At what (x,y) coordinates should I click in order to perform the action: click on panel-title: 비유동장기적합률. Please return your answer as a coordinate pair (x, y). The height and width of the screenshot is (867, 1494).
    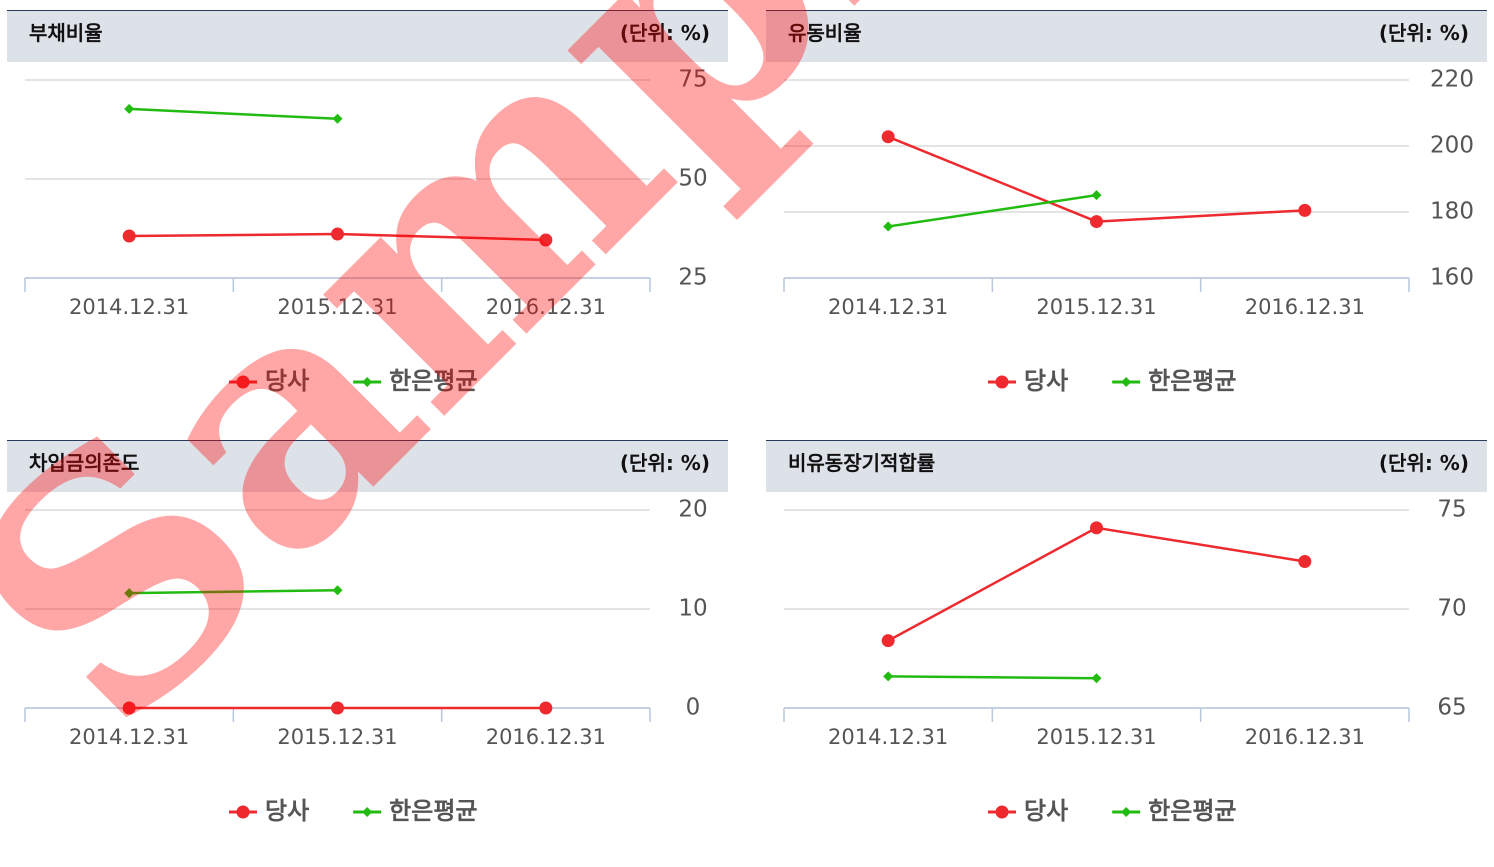
    Looking at the image, I should click on (861, 463).